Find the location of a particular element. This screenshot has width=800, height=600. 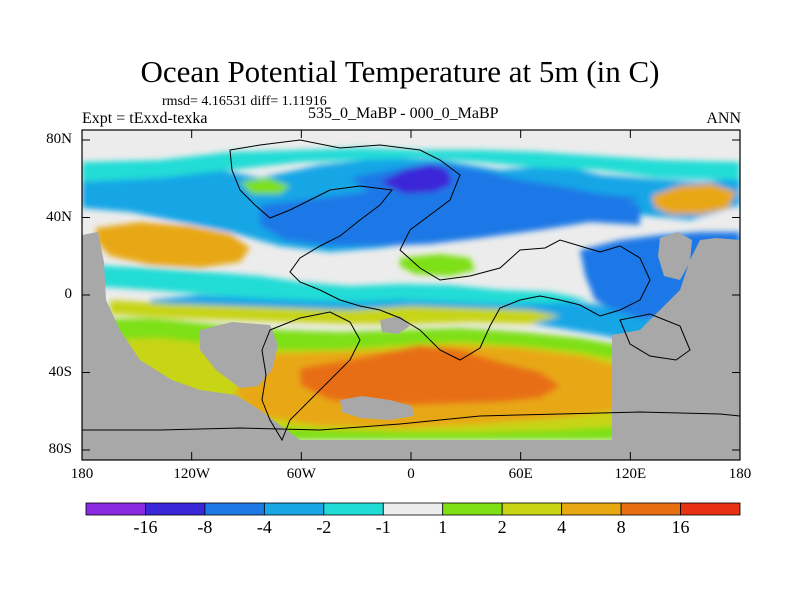

warming-blob-mid is located at coordinates (437, 265).